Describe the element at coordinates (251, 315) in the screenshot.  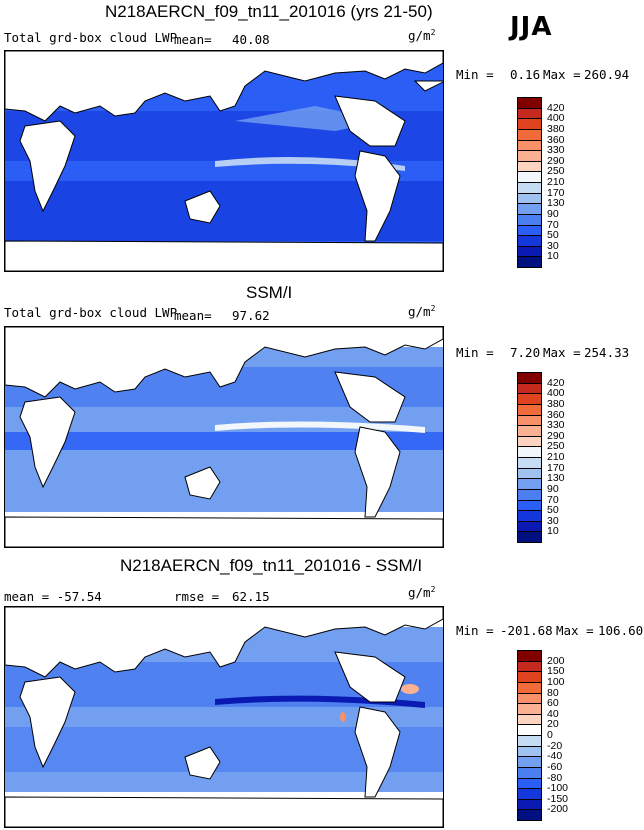
I see `panel2-mean-value: 97.62` at that location.